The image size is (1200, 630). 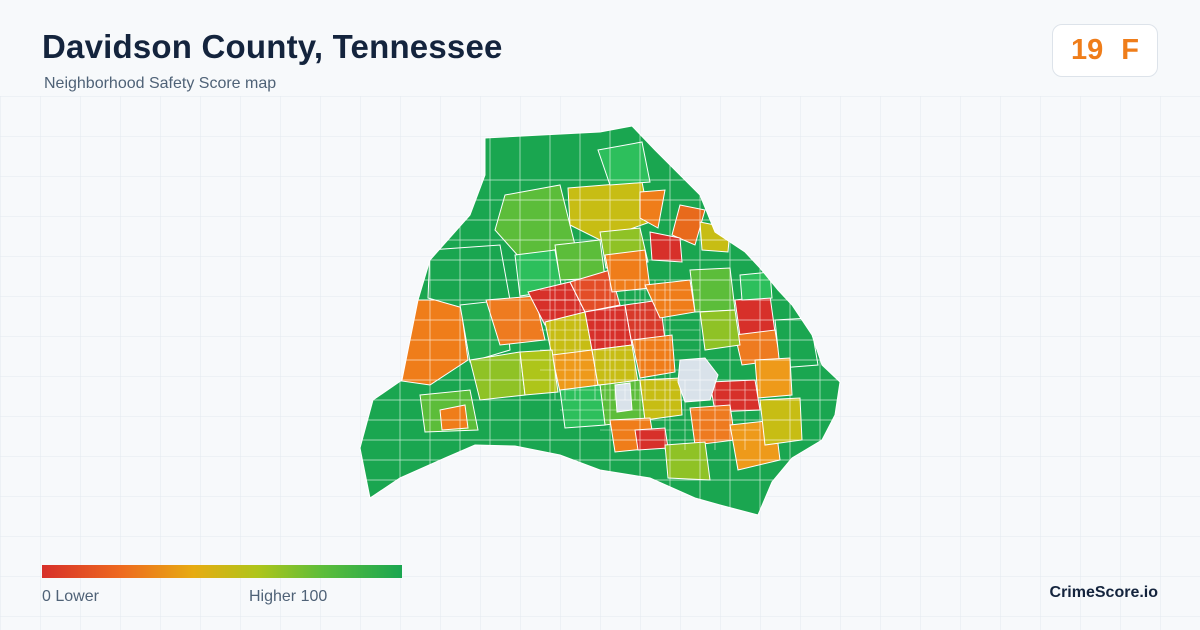 I want to click on safety-score-badge: 19 F, so click(x=1105, y=50).